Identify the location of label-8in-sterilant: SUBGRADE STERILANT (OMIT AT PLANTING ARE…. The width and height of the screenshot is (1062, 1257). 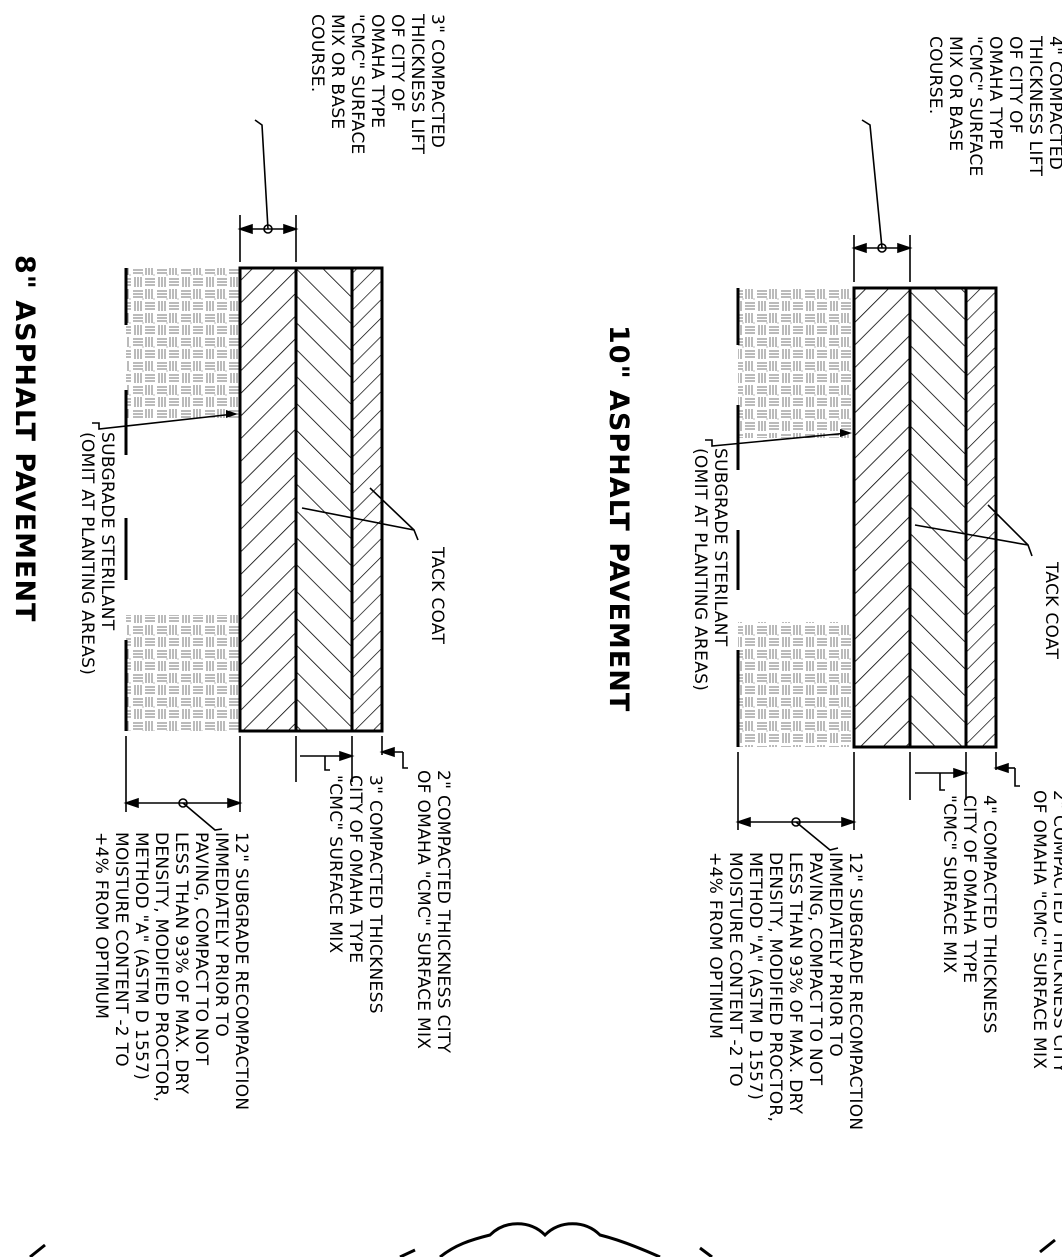
(97, 553).